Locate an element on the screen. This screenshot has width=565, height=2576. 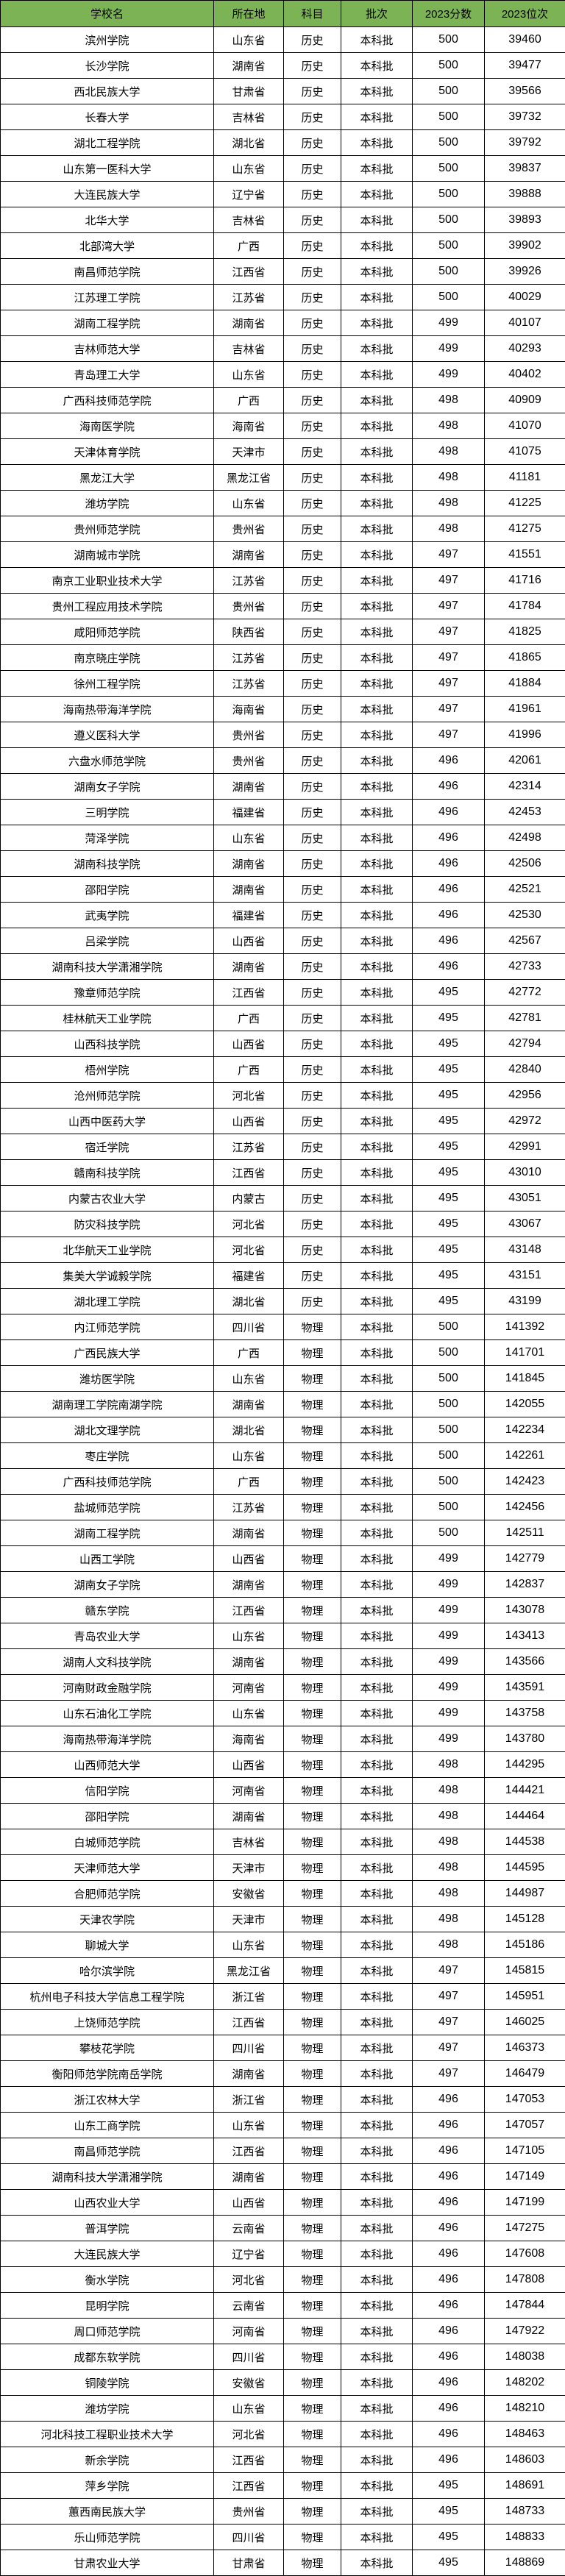
cell-school: 潍坊学院 is located at coordinates (107, 2409).